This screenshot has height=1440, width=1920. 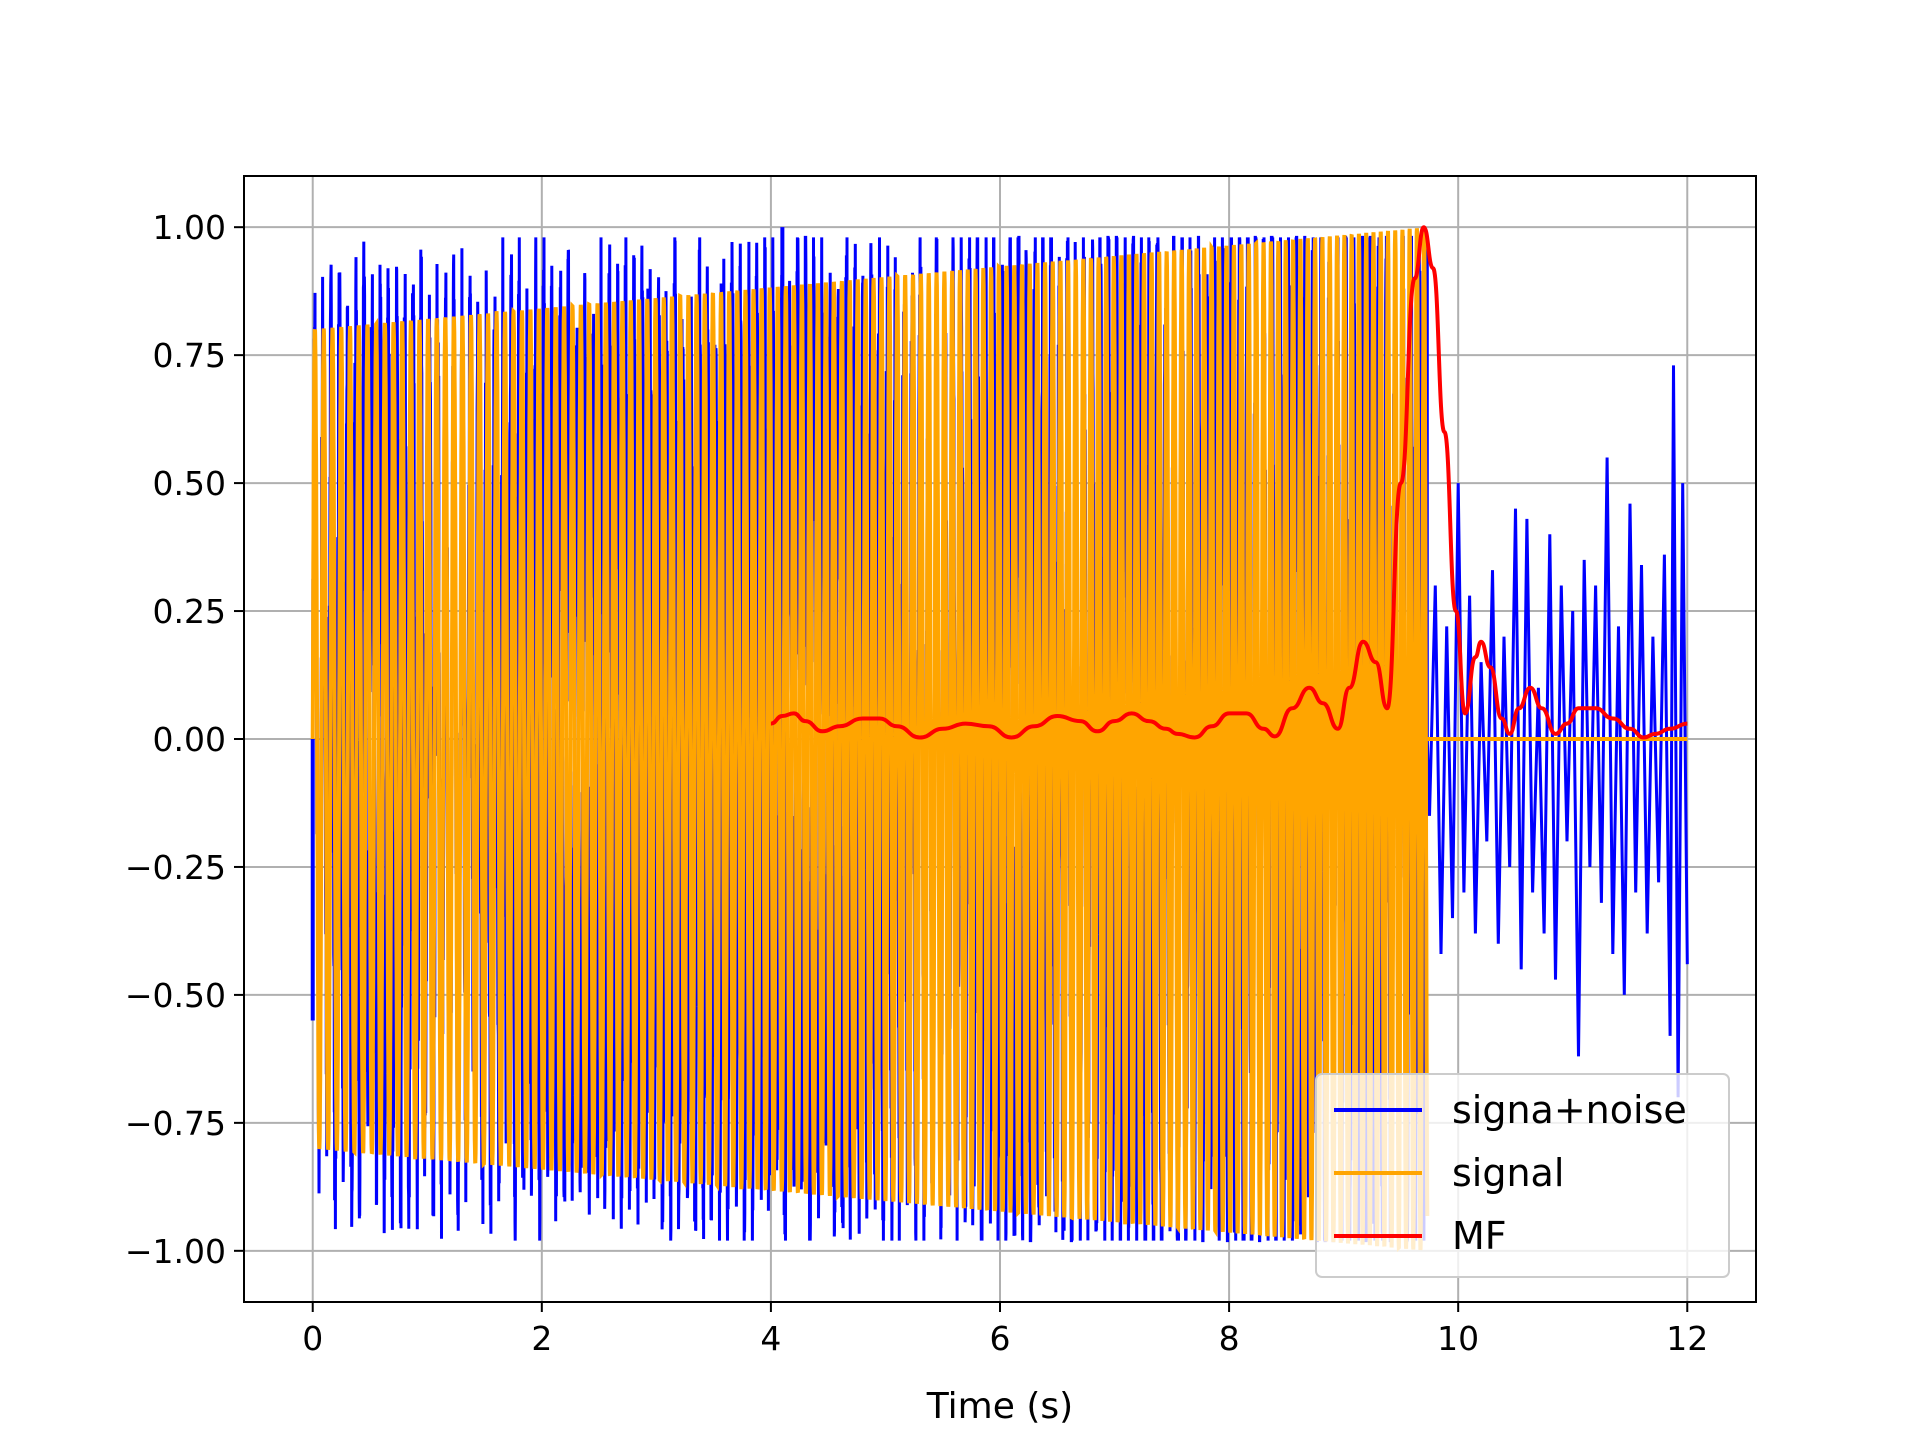 What do you see at coordinates (999, 1406) in the screenshot?
I see `x-axis-label: Time (s)` at bounding box center [999, 1406].